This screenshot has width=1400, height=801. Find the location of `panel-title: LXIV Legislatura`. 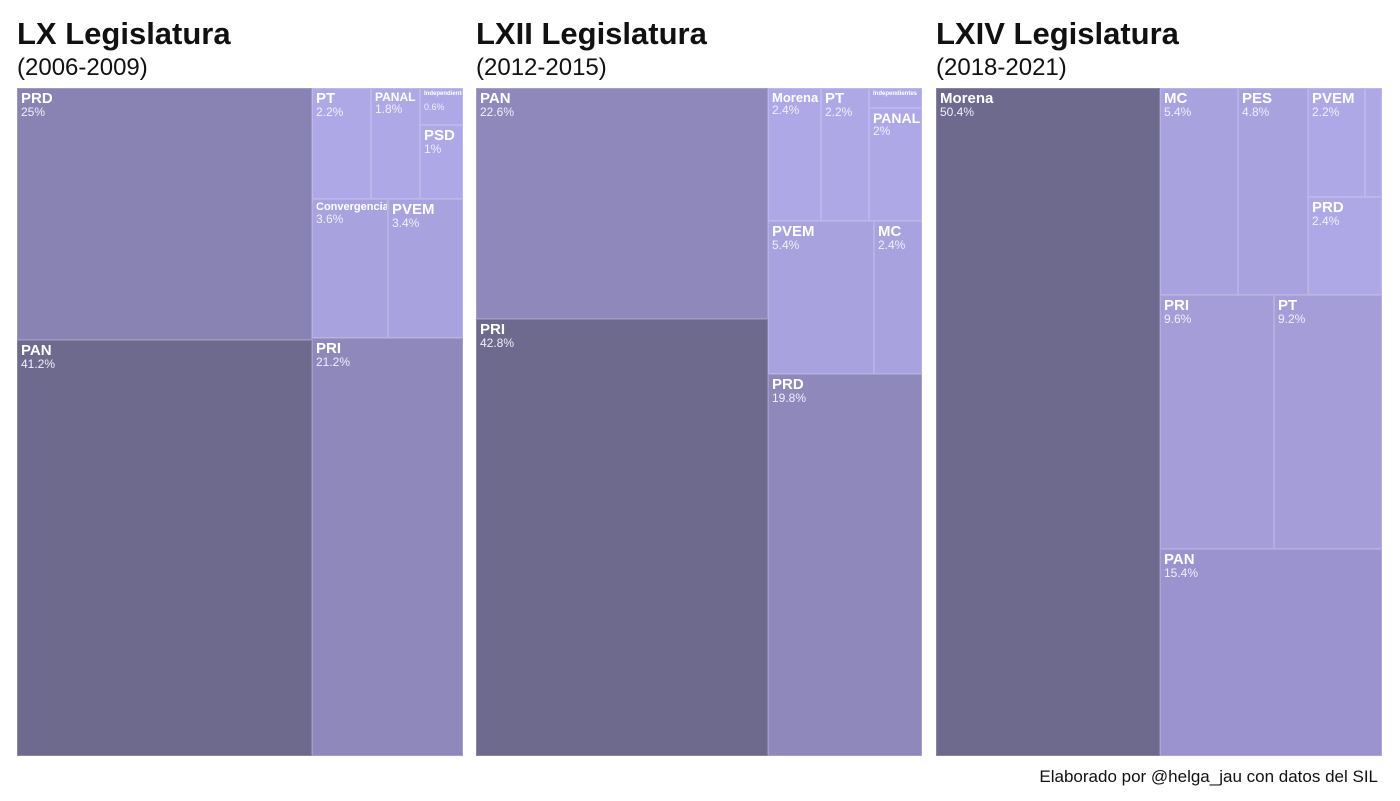

panel-title: LXIV Legislatura is located at coordinates (1057, 33).